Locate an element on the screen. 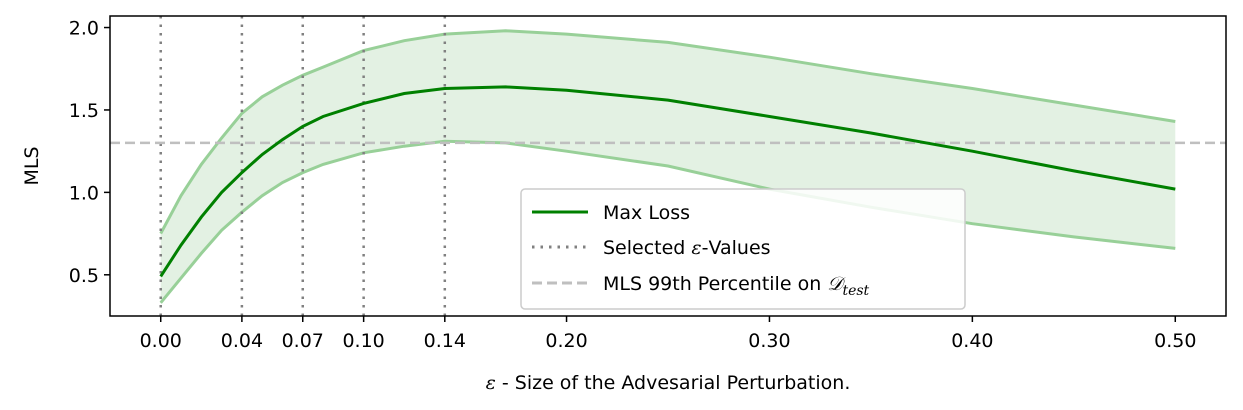 The height and width of the screenshot is (410, 1243). legend-label-suffix-1: -Values is located at coordinates (736, 248).